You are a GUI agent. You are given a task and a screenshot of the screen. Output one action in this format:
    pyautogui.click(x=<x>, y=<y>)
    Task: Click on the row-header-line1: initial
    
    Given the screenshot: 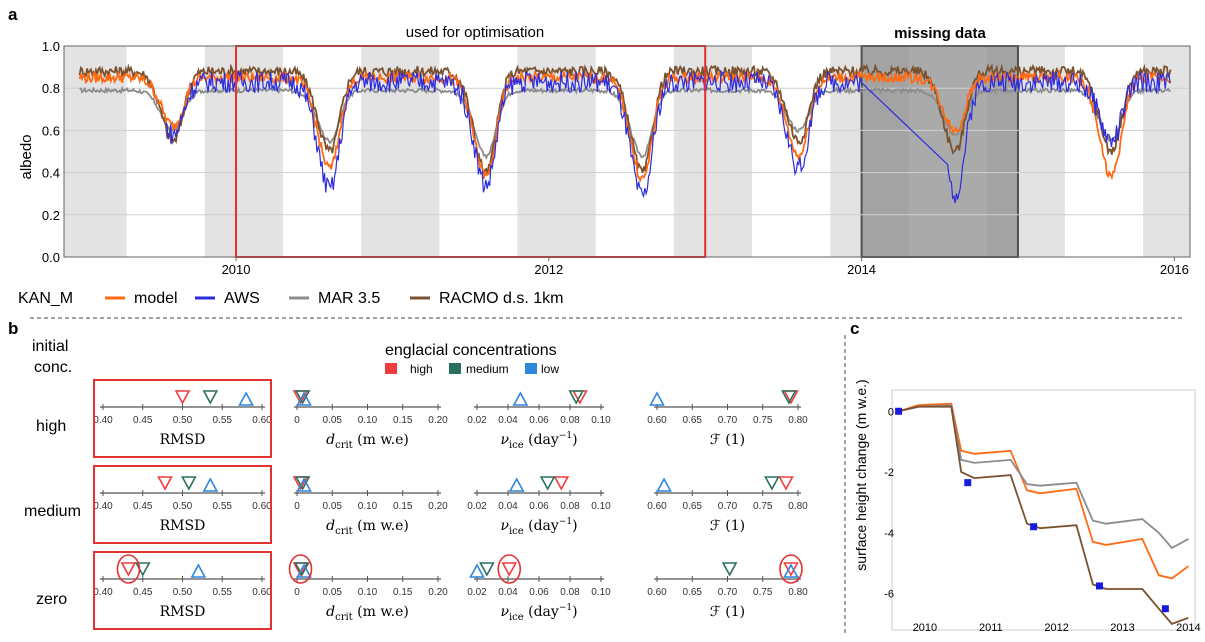 What is the action you would take?
    pyautogui.click(x=50, y=346)
    